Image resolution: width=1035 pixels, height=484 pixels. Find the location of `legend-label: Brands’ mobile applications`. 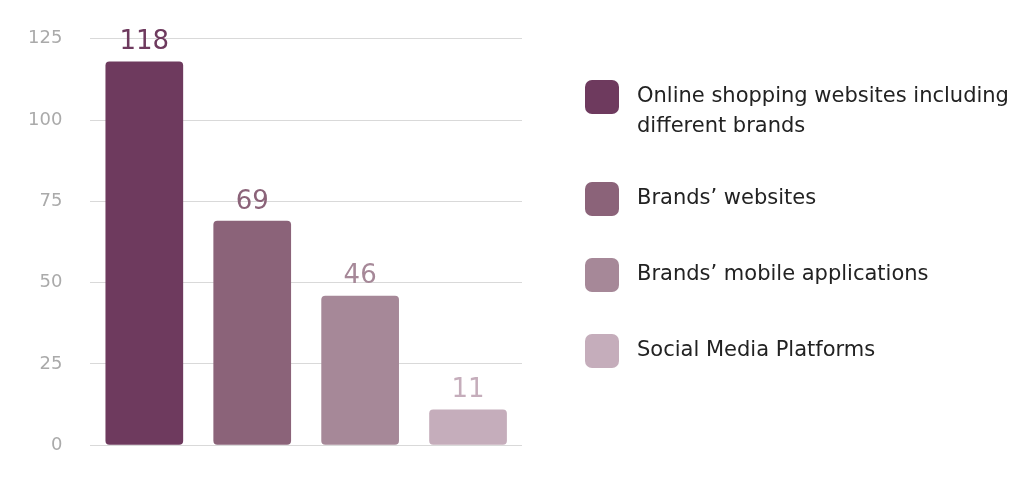

legend-label: Brands’ mobile applications is located at coordinates (783, 273).